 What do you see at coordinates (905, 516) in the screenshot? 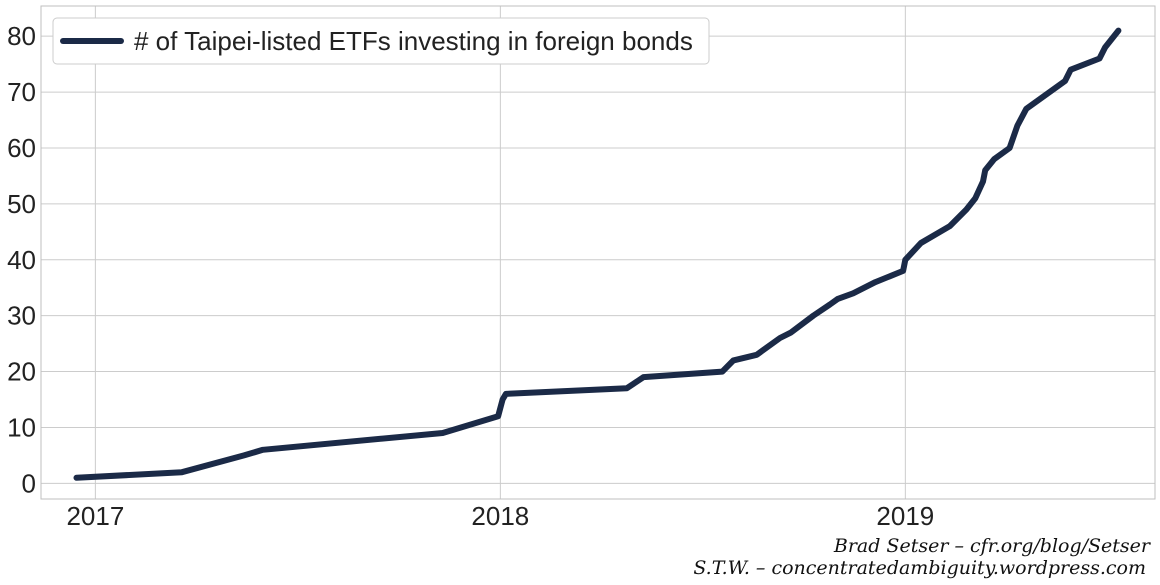
I see `x-tick-label: 2019` at bounding box center [905, 516].